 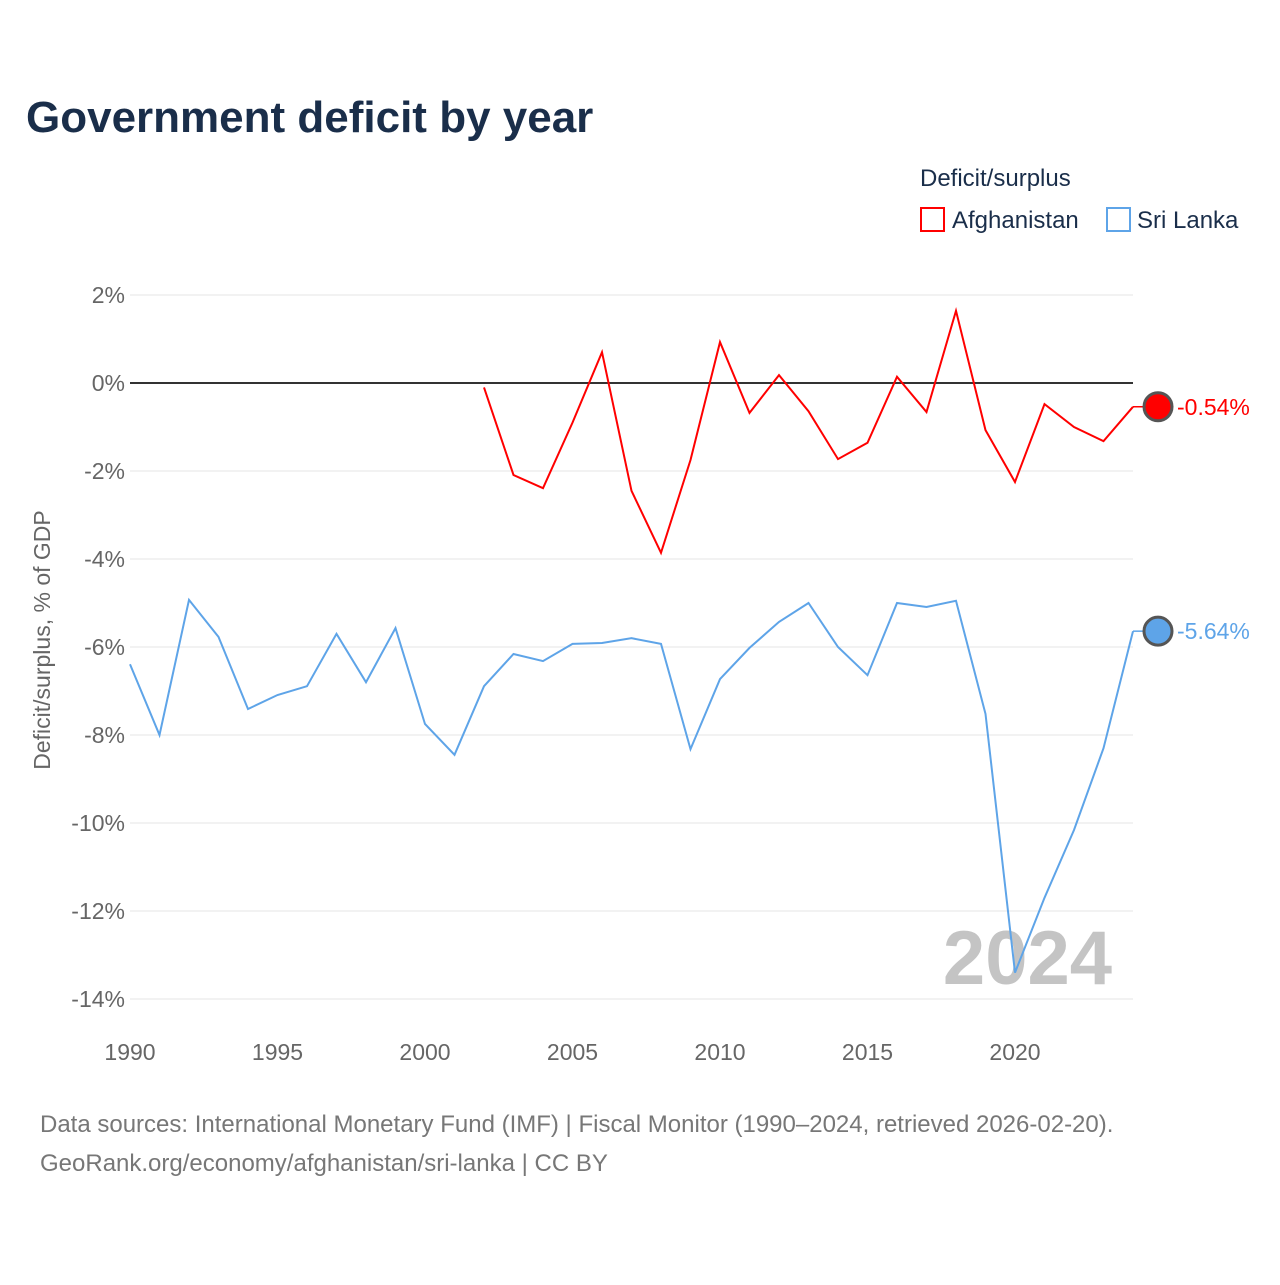 I want to click on legend-label-sri-lanka: Sri Lanka, so click(x=1188, y=220).